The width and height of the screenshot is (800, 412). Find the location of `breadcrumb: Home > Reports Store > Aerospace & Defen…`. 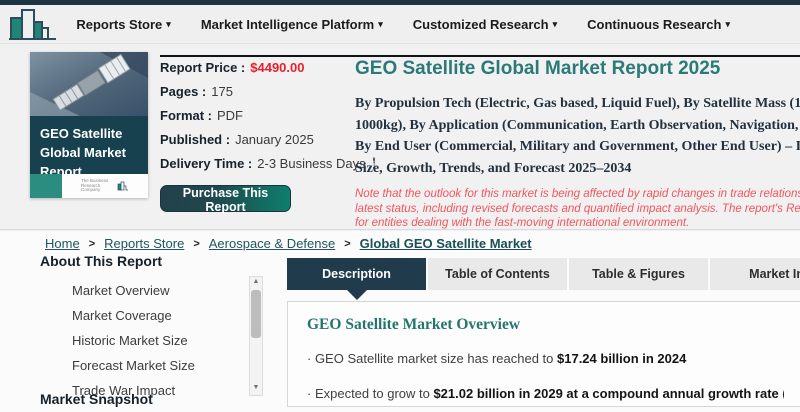

breadcrumb: Home > Reports Store > Aerospace & Defen… is located at coordinates (288, 243).